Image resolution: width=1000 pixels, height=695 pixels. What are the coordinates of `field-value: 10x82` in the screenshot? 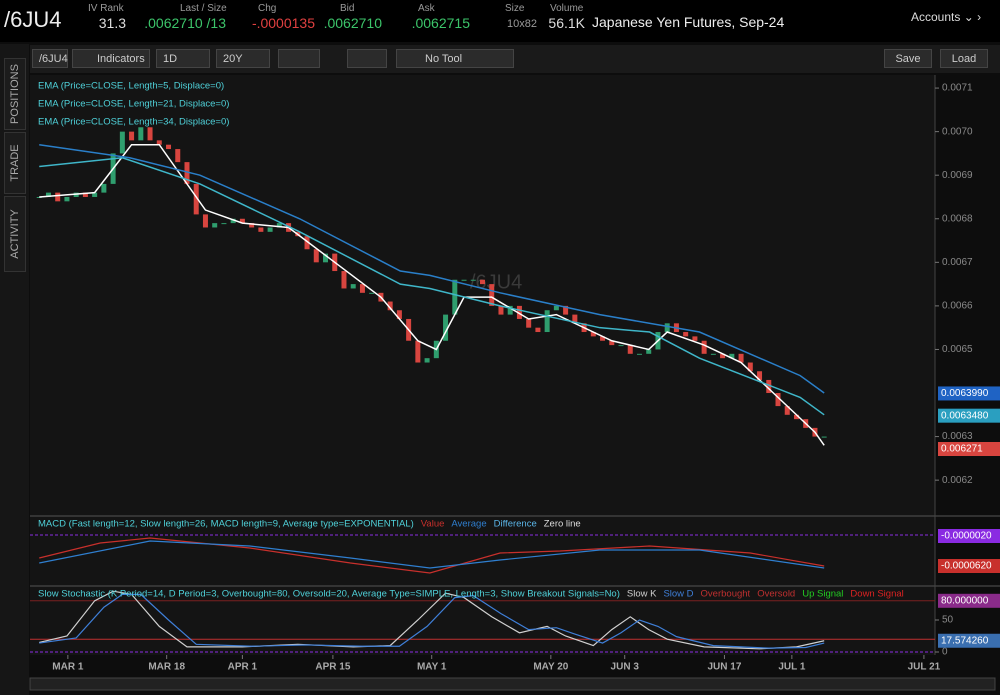 It's located at (522, 24).